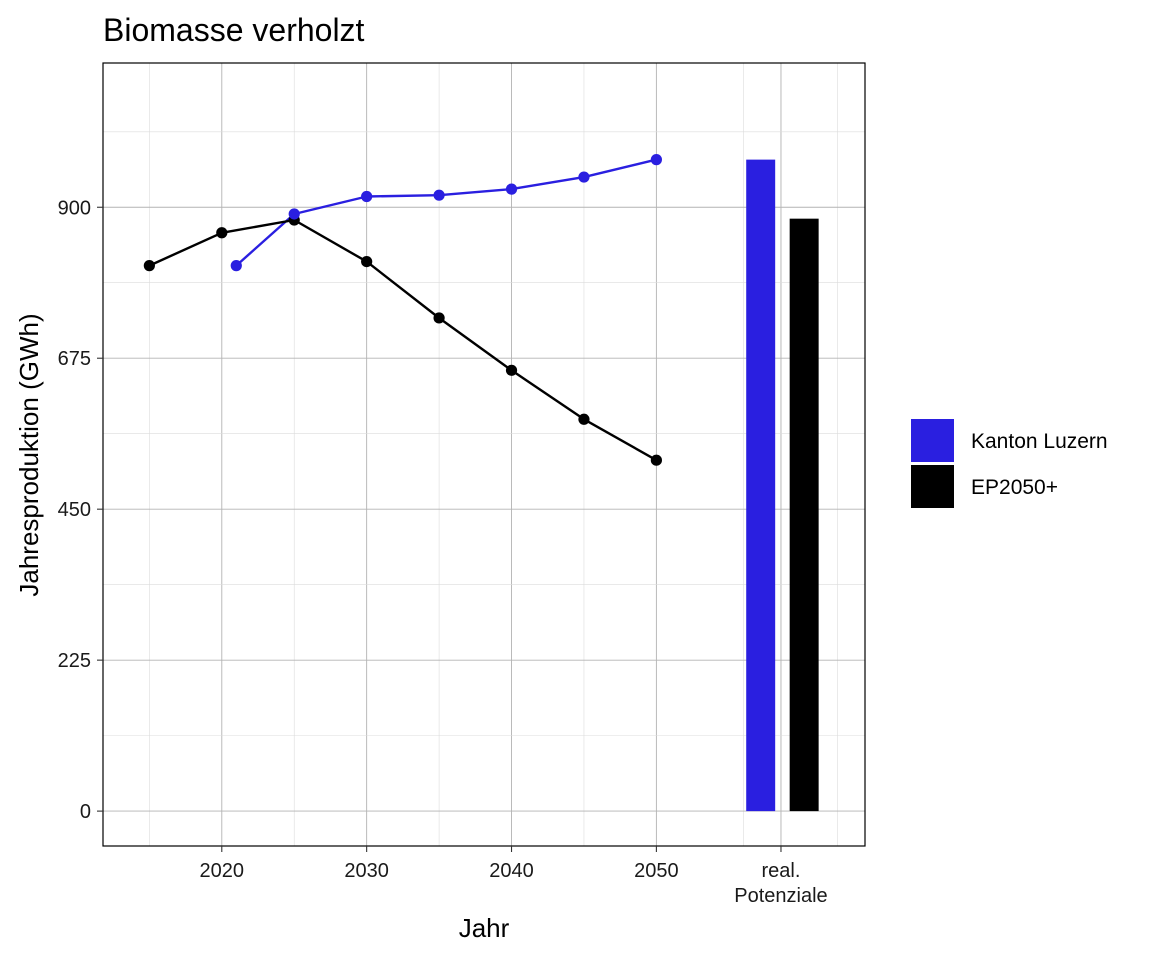  What do you see at coordinates (1009, 463) in the screenshot?
I see `legend: Kanton Luzern EP2050+` at bounding box center [1009, 463].